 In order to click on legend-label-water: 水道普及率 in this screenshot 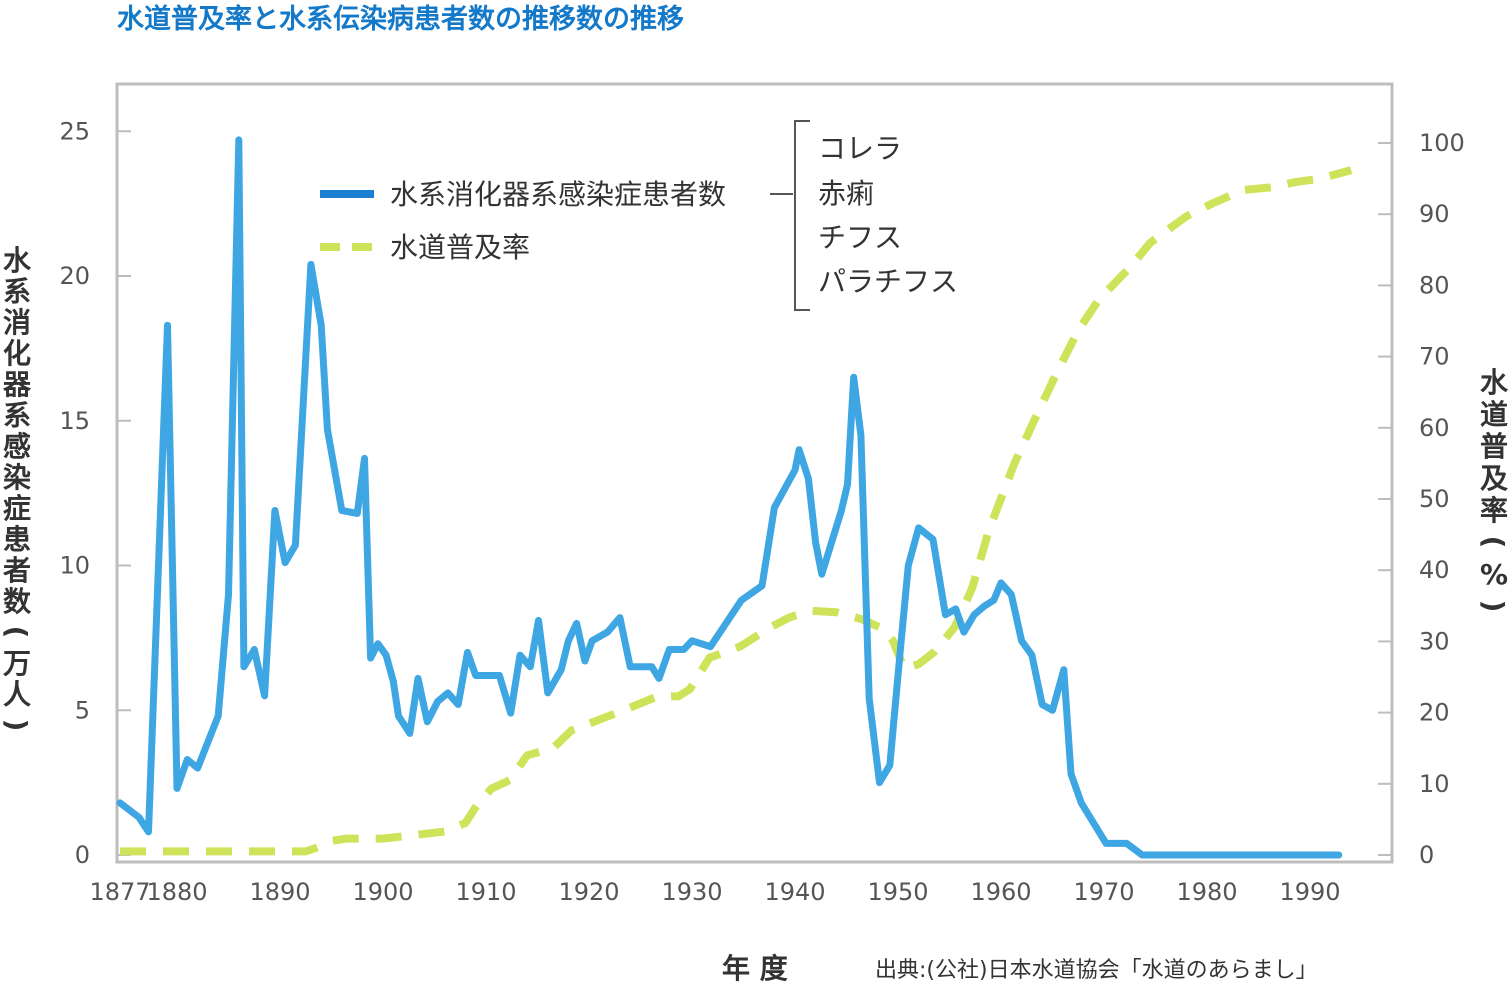, I will do `click(460, 247)`.